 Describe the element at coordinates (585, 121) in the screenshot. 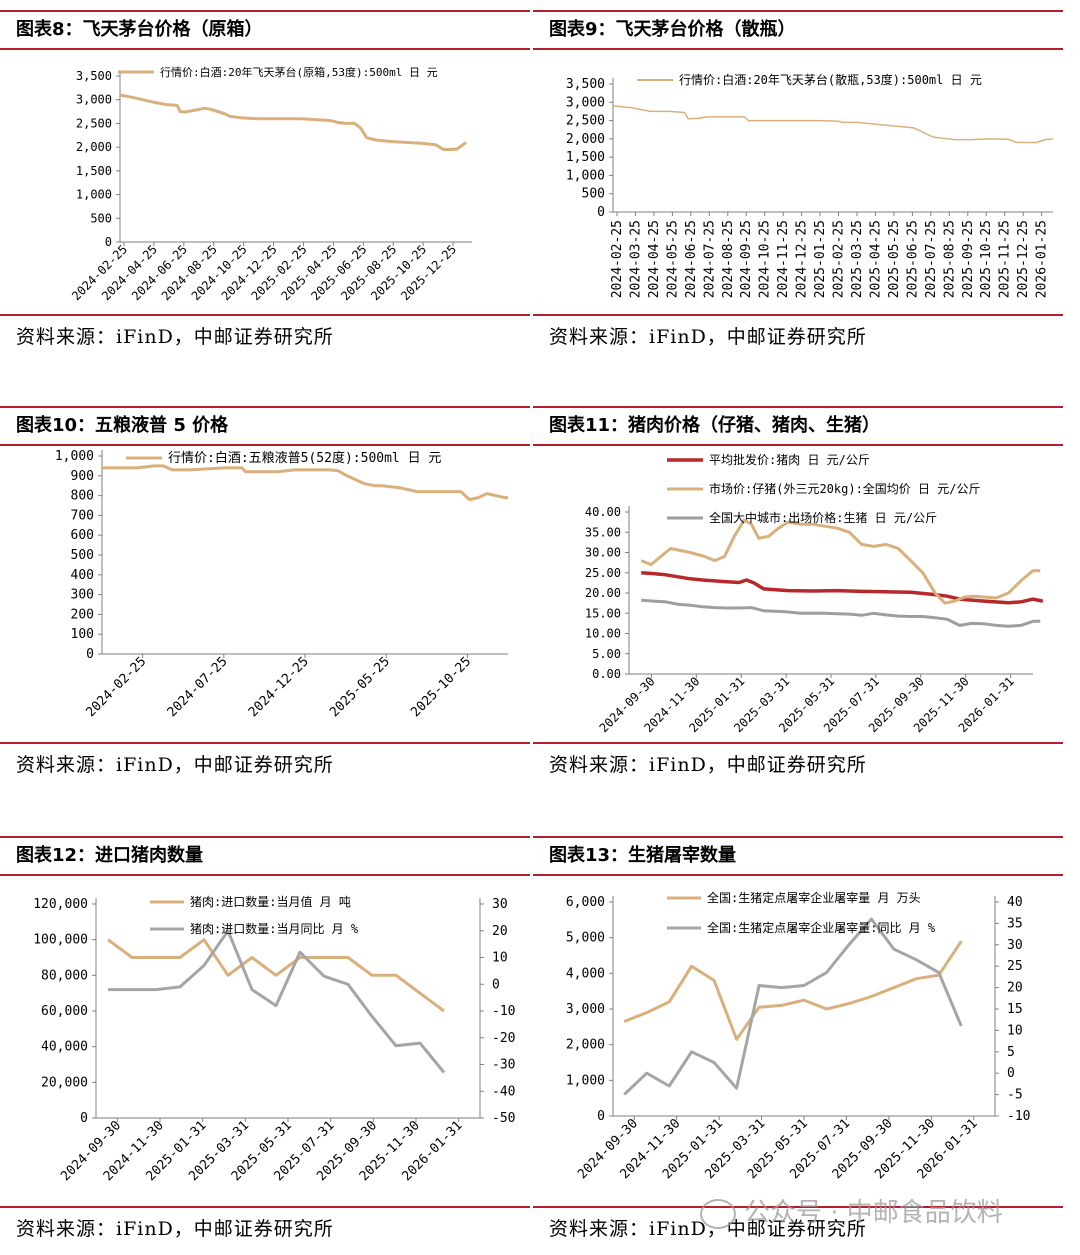

I see `c9-ytick-label: 2,500` at that location.